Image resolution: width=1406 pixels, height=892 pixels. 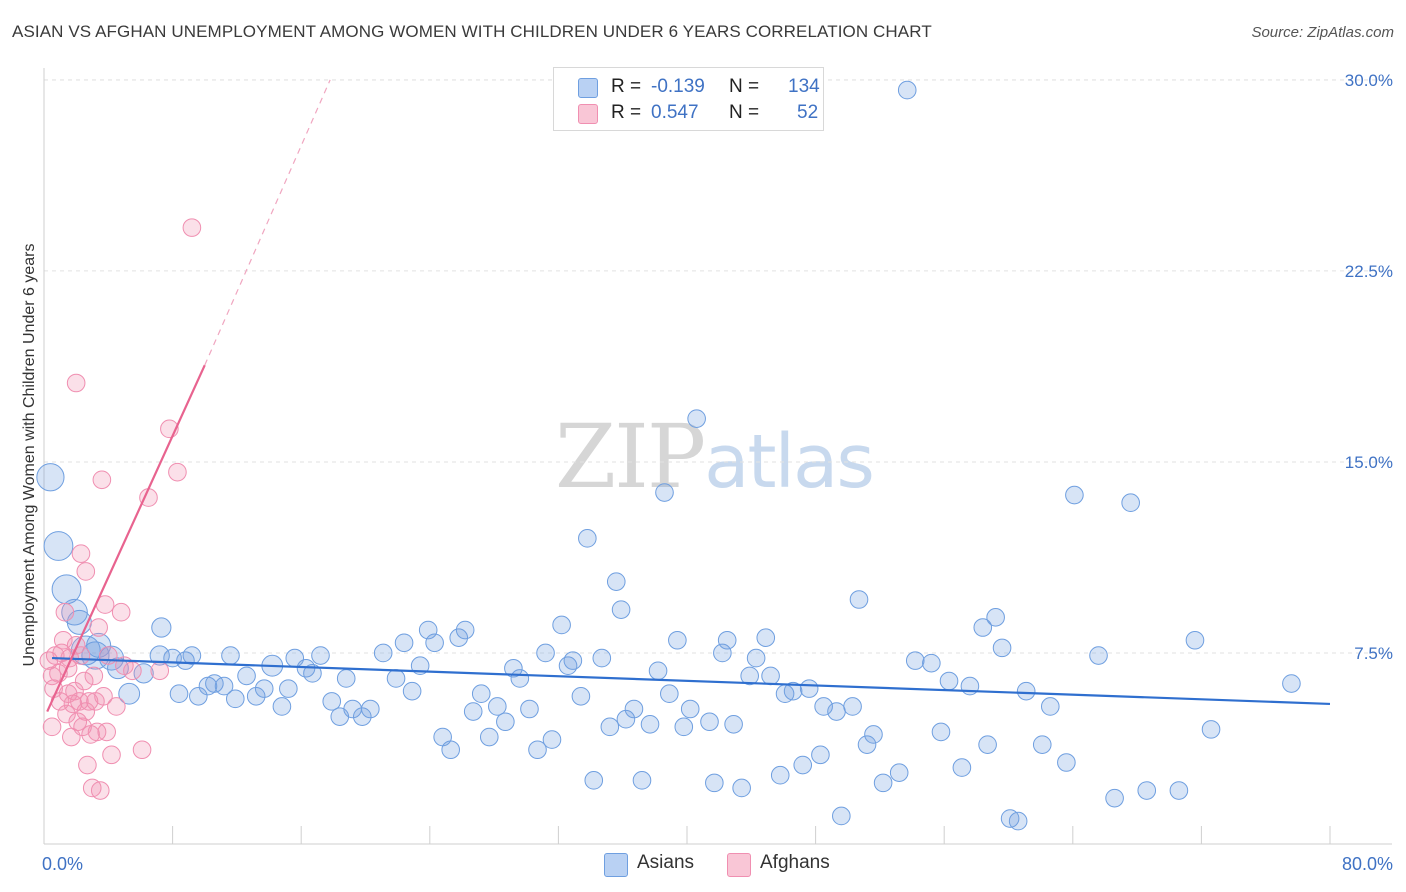 I want to click on trend-line-asians, so click(x=691, y=681).